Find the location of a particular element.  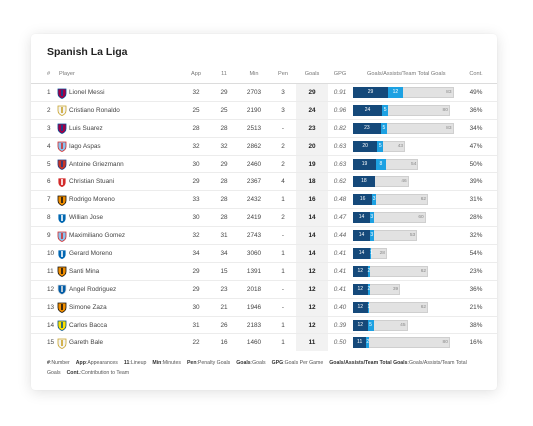

appearances: 33 is located at coordinates (196, 200).